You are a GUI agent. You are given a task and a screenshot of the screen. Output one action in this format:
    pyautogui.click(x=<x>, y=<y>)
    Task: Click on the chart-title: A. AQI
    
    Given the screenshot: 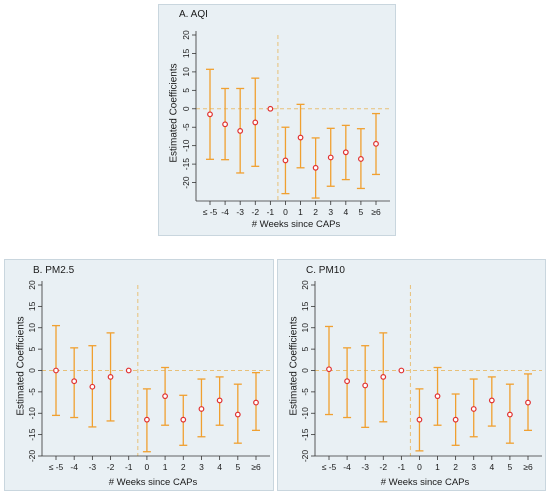 What is the action you would take?
    pyautogui.click(x=193, y=14)
    